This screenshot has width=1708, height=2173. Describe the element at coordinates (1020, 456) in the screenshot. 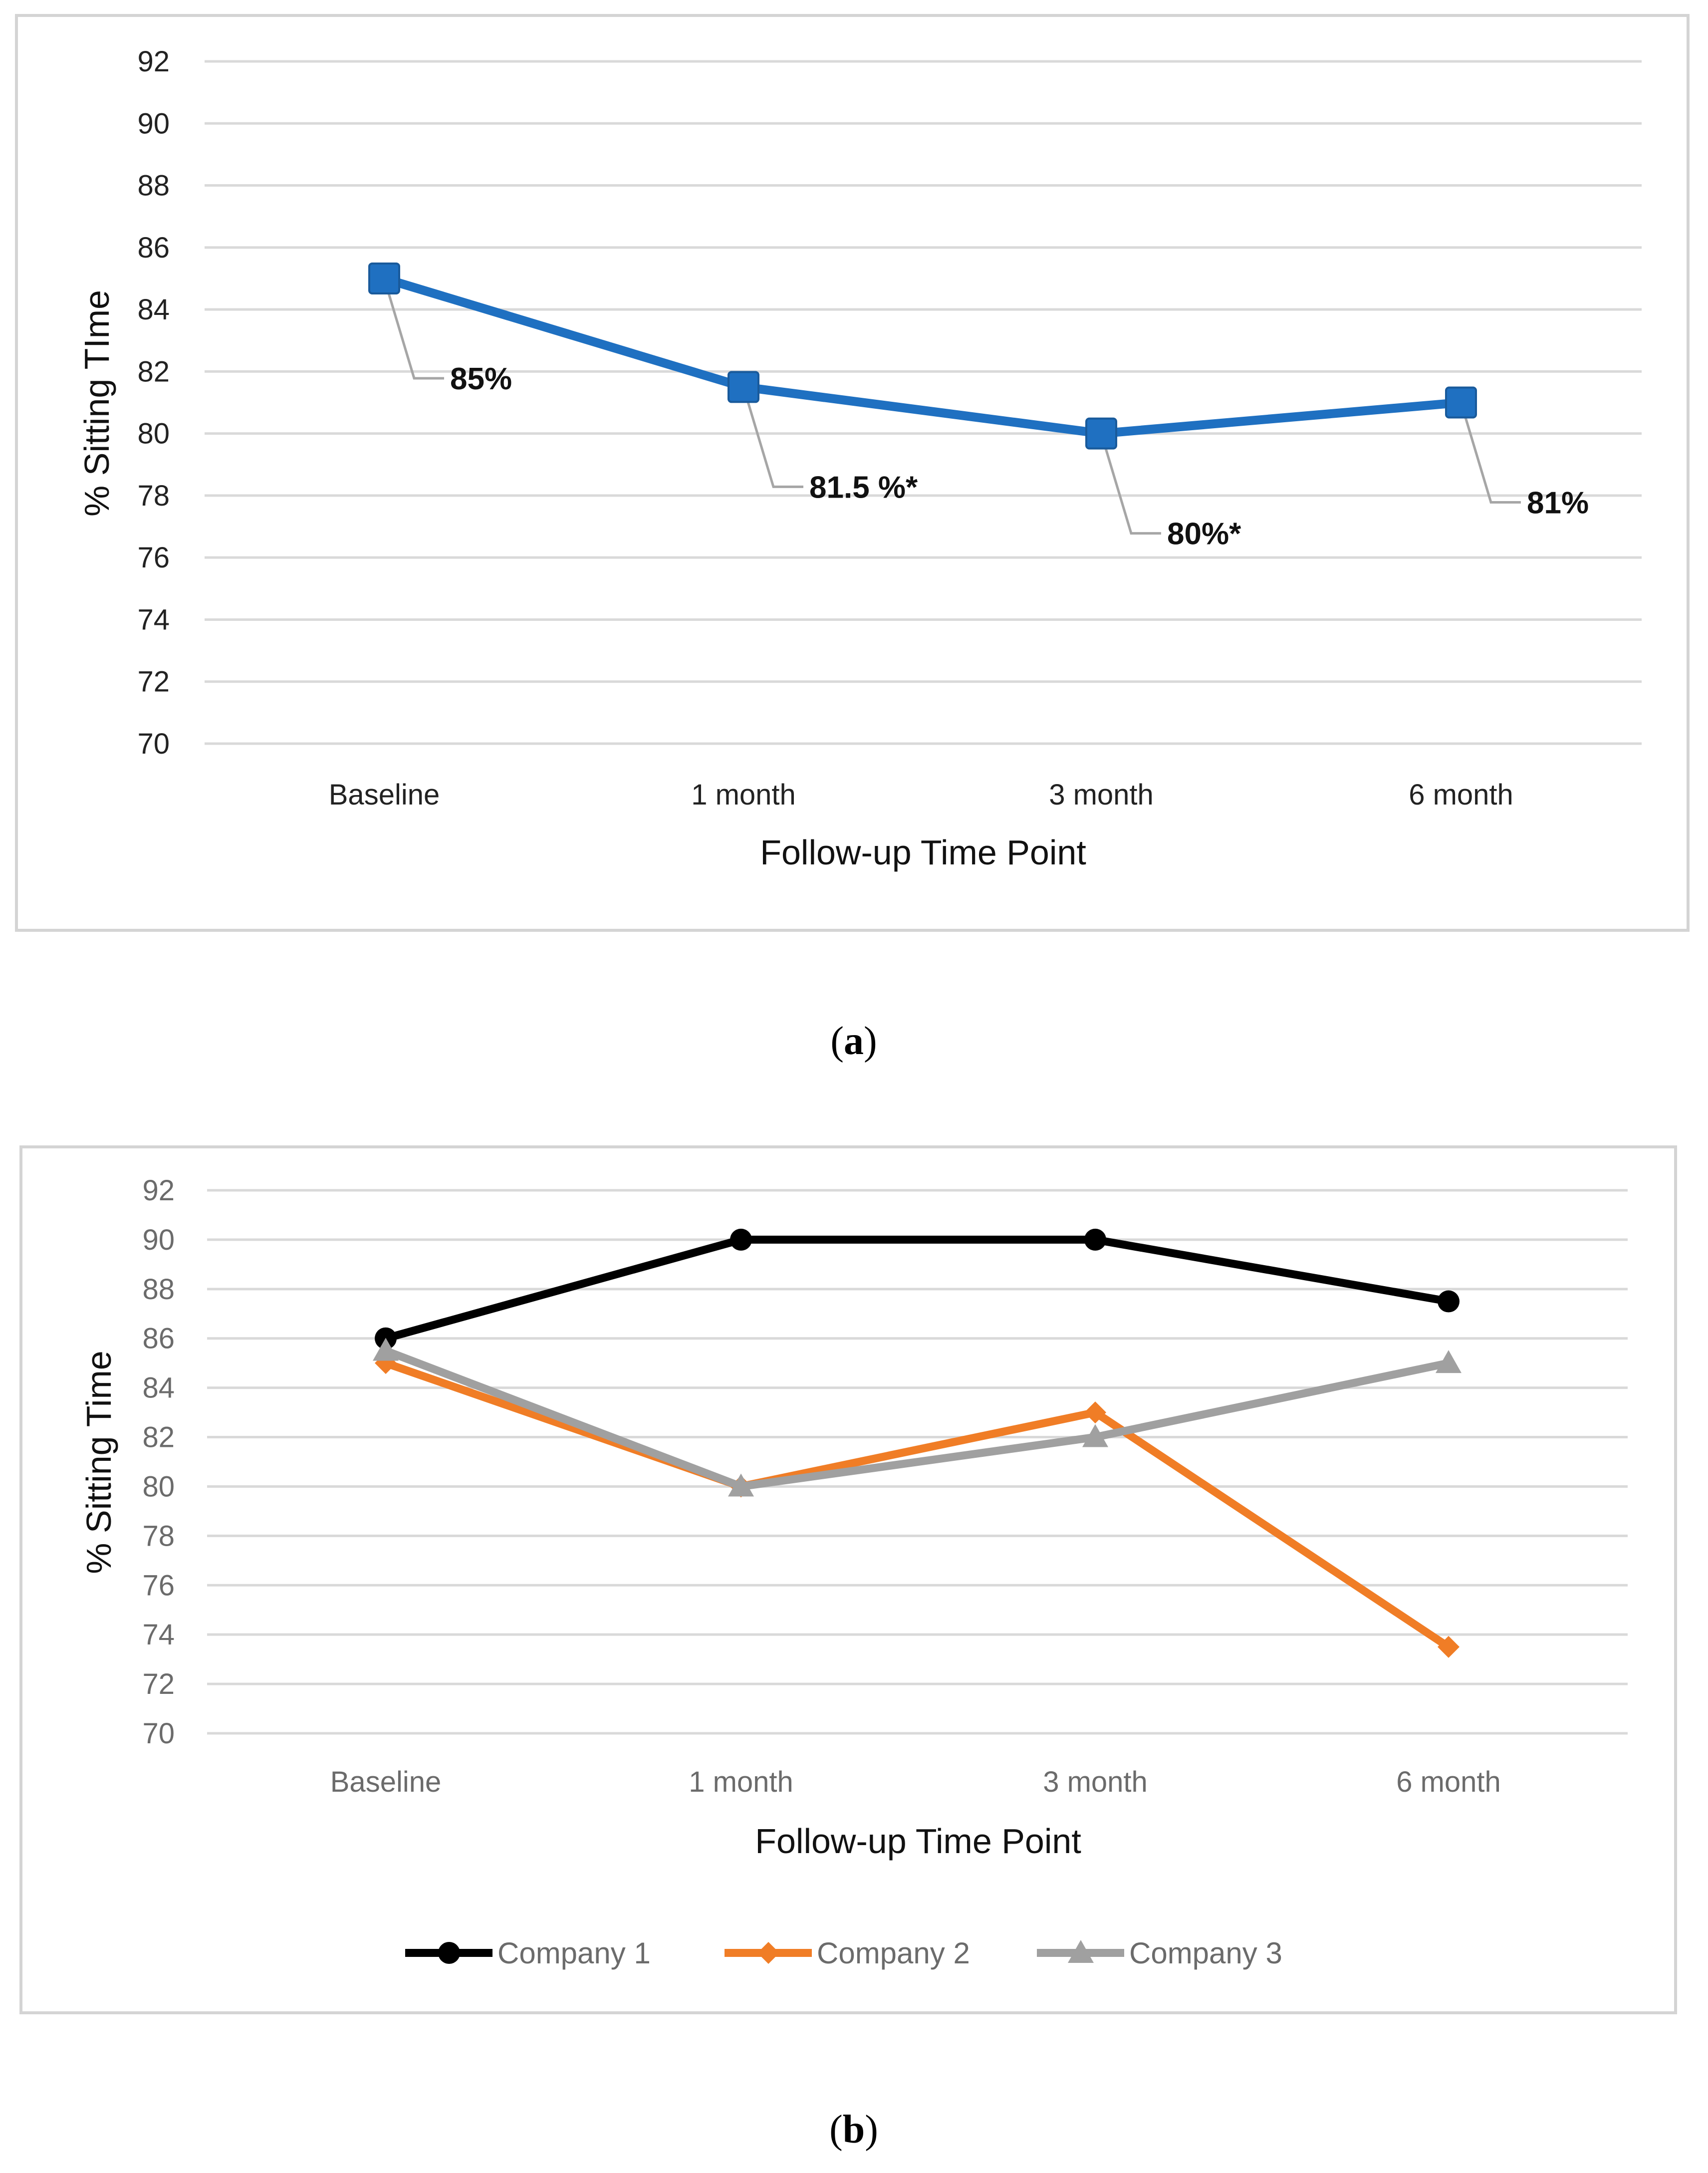

I see `chart-a-data-labels: 85% 81.5 %* 80%* 81%` at that location.